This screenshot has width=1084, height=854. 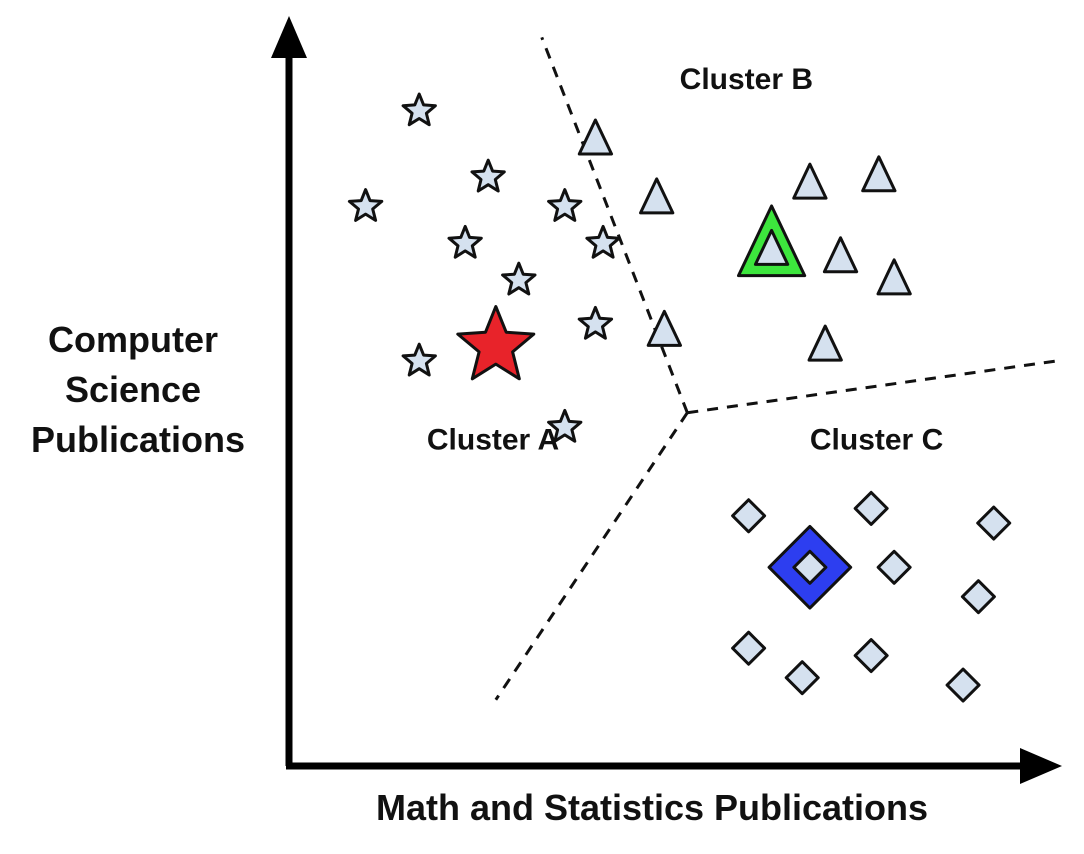 What do you see at coordinates (876, 440) in the screenshot?
I see `annotation-c: Cluster C` at bounding box center [876, 440].